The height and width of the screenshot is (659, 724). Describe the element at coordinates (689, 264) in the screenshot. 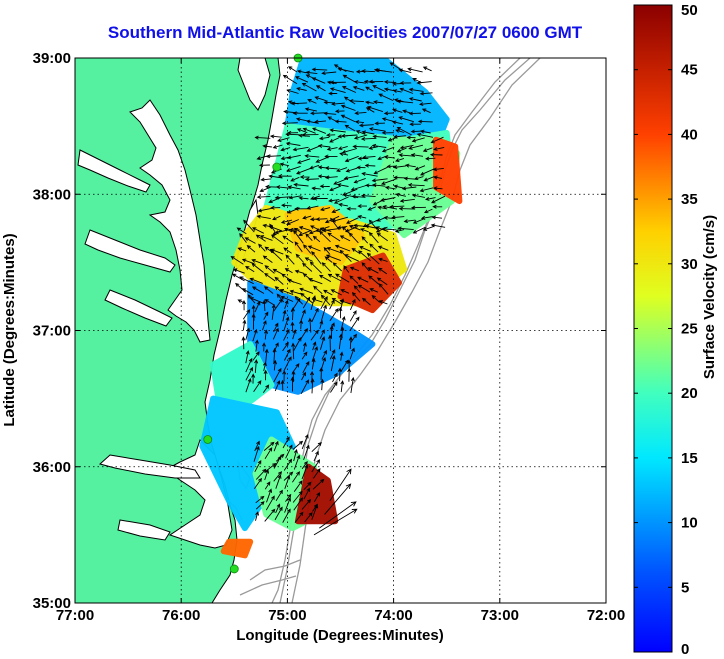

I see `colorbar-tick-label: 30` at that location.